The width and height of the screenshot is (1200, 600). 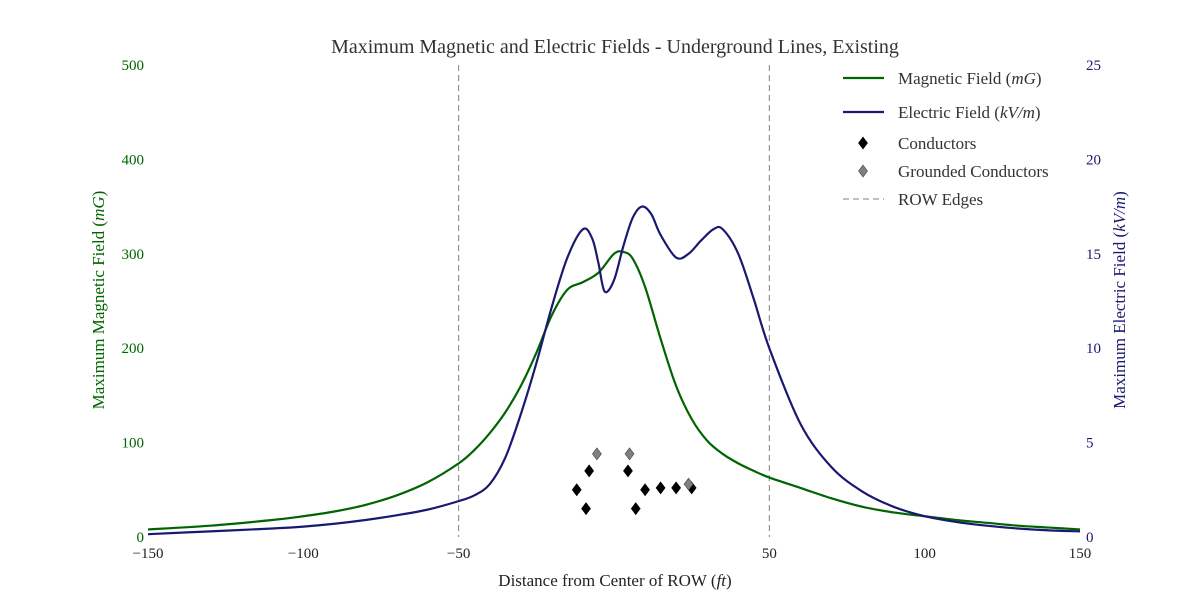 What do you see at coordinates (970, 78) in the screenshot?
I see `legend-label: Magnetic Field (mG)` at bounding box center [970, 78].